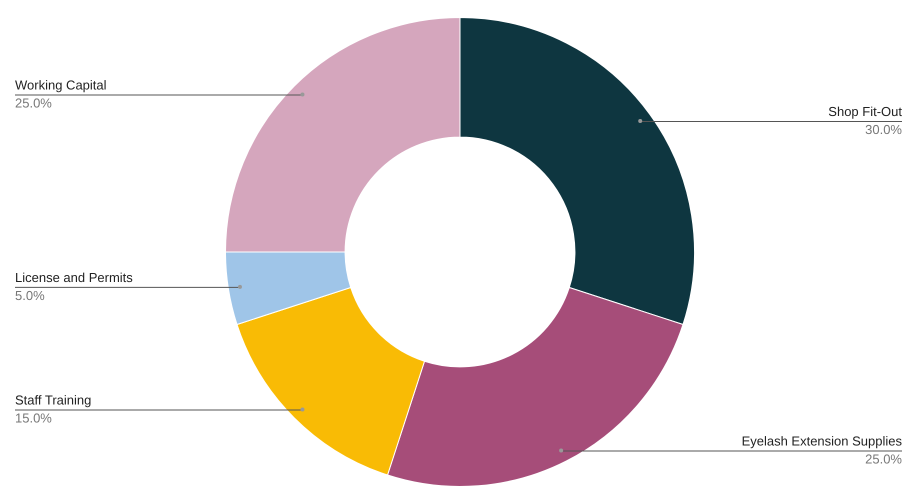 Image resolution: width=920 pixels, height=495 pixels. What do you see at coordinates (865, 112) in the screenshot?
I see `slice-label: Shop Fit-Out` at bounding box center [865, 112].